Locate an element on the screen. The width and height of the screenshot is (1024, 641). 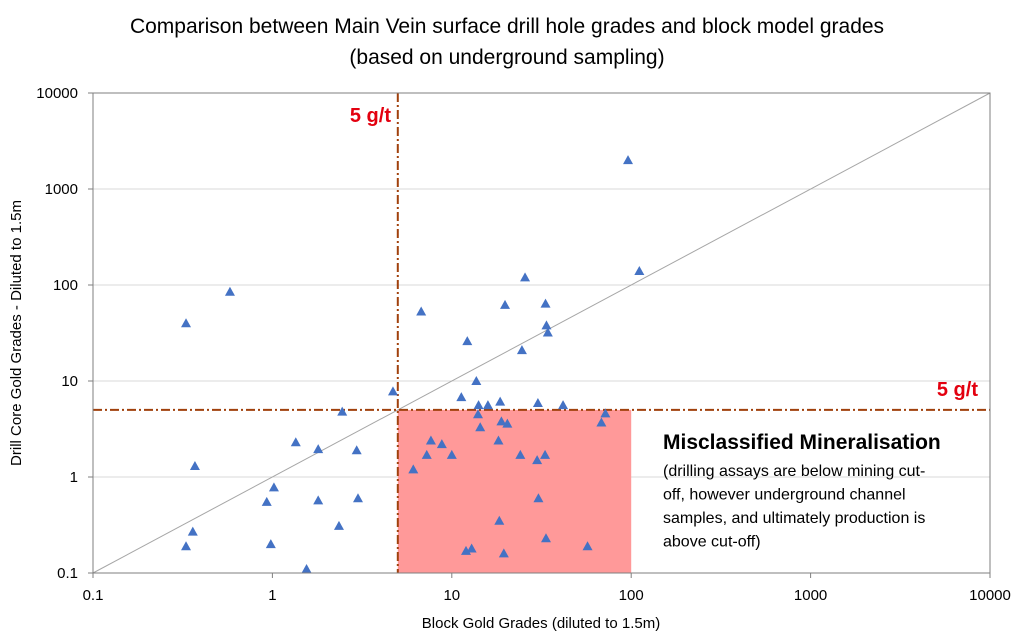
x-tick-label-1: 1 is located at coordinates (272, 595).